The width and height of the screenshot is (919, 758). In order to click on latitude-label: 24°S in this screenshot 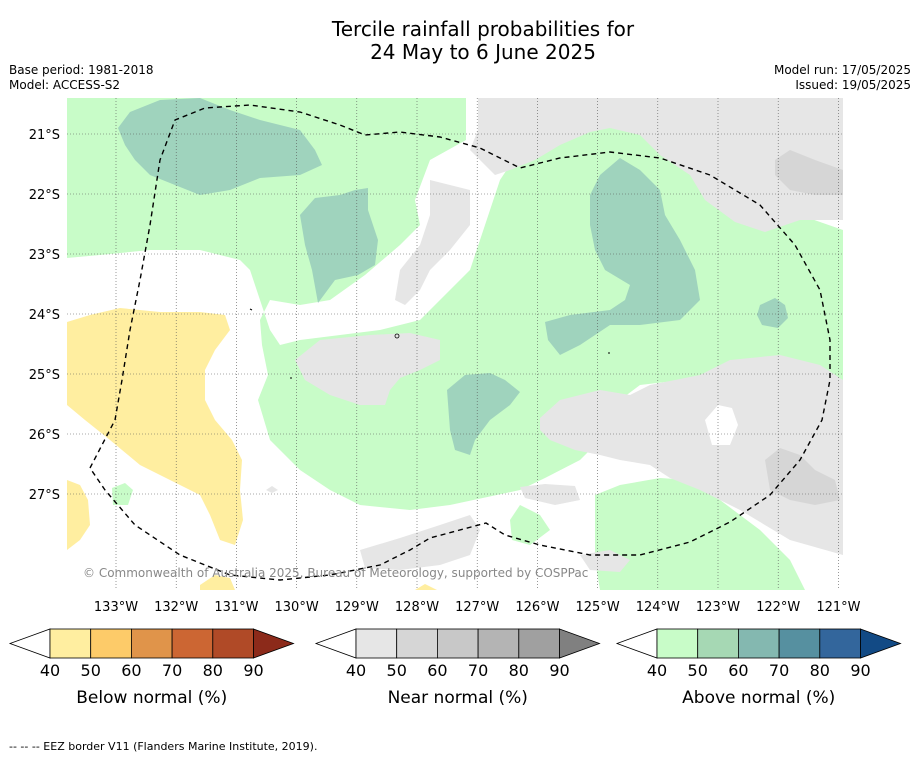, I will do `click(44, 315)`.